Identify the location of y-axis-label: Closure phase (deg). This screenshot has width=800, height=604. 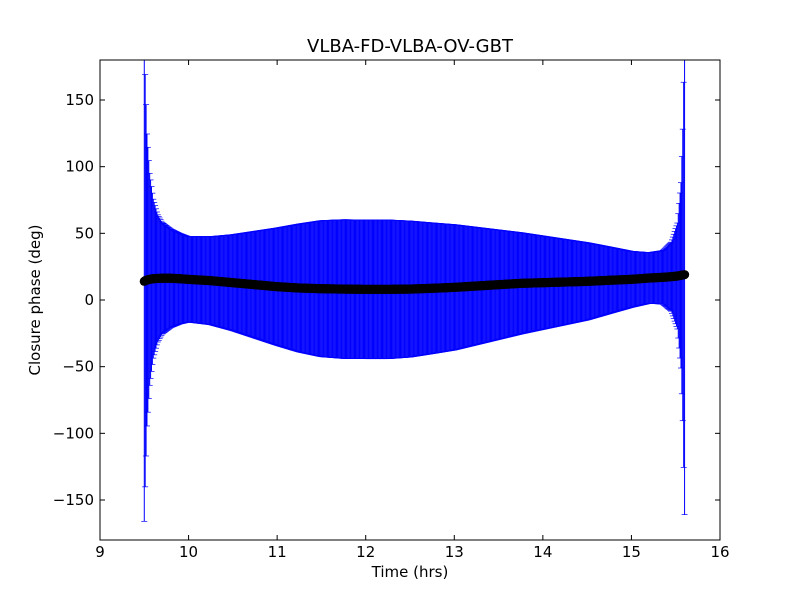
(35, 300).